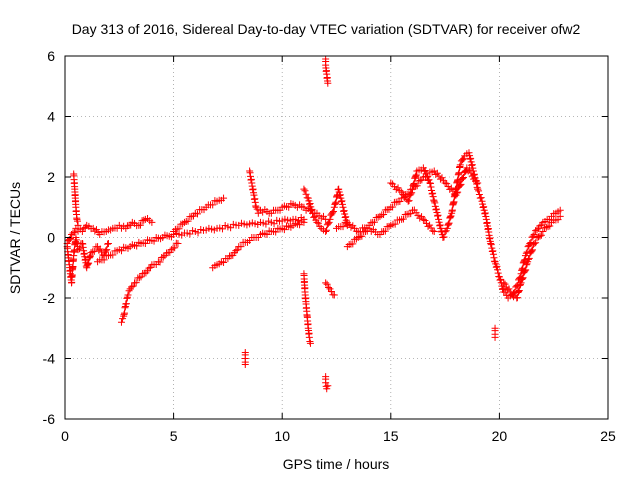  What do you see at coordinates (51, 117) in the screenshot?
I see `y-tick-label: 4` at bounding box center [51, 117].